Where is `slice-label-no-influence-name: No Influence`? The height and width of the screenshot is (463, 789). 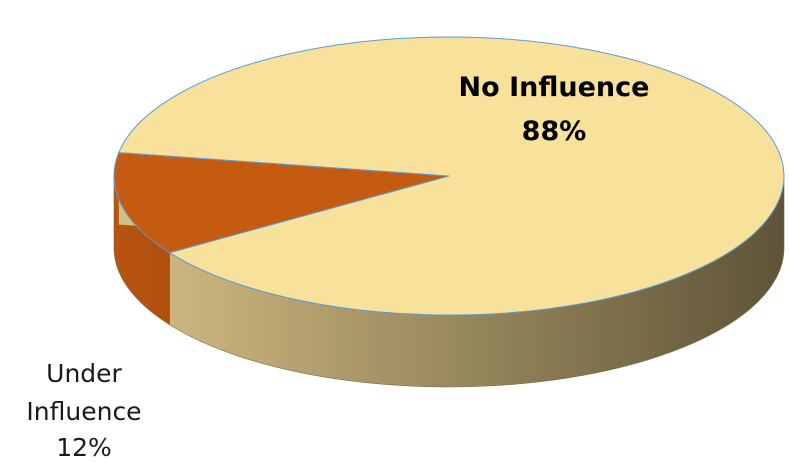 slice-label-no-influence-name: No Influence is located at coordinates (554, 87).